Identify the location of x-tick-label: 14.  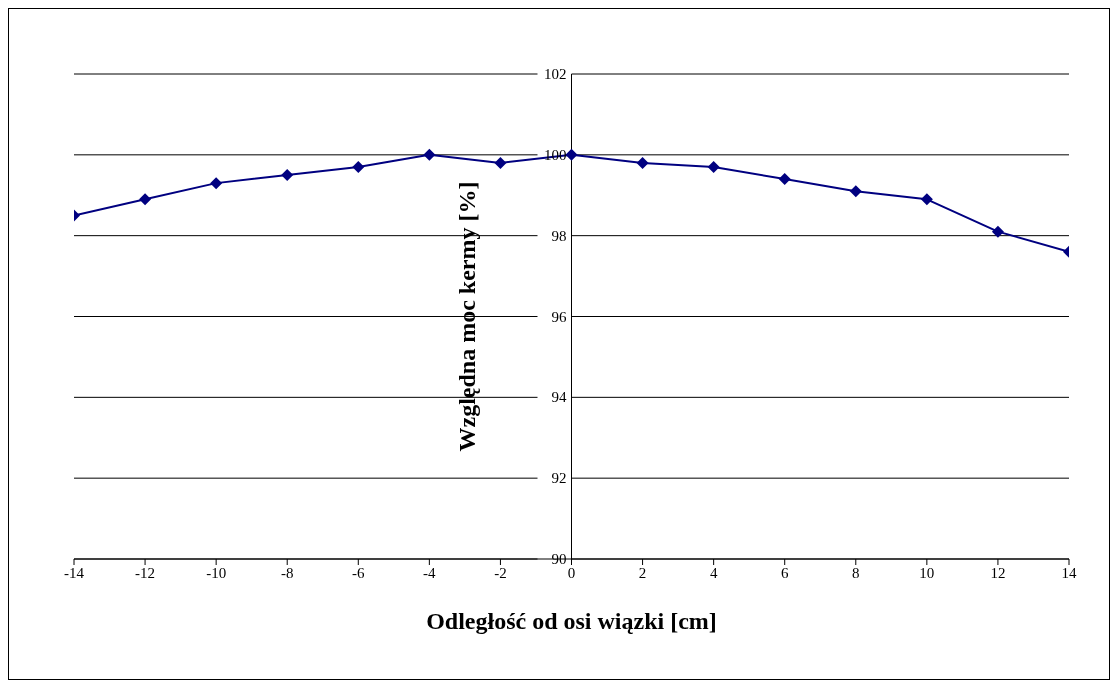
(1069, 572).